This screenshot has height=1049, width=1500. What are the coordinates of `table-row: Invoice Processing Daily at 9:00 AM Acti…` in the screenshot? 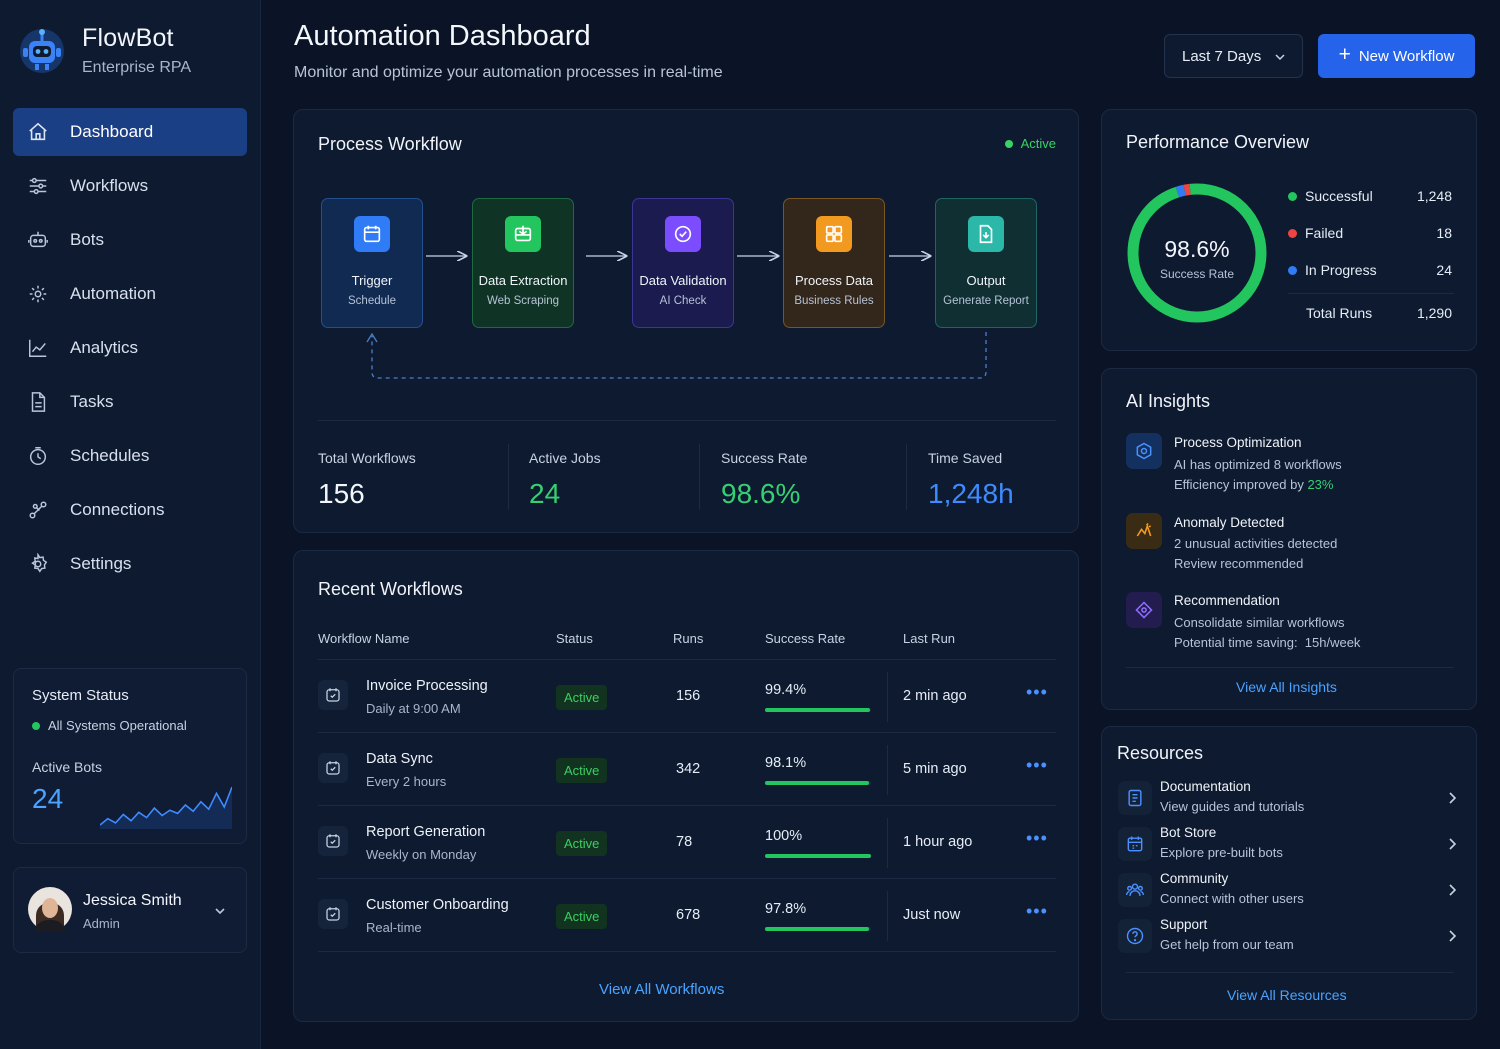 It's located at (687, 696).